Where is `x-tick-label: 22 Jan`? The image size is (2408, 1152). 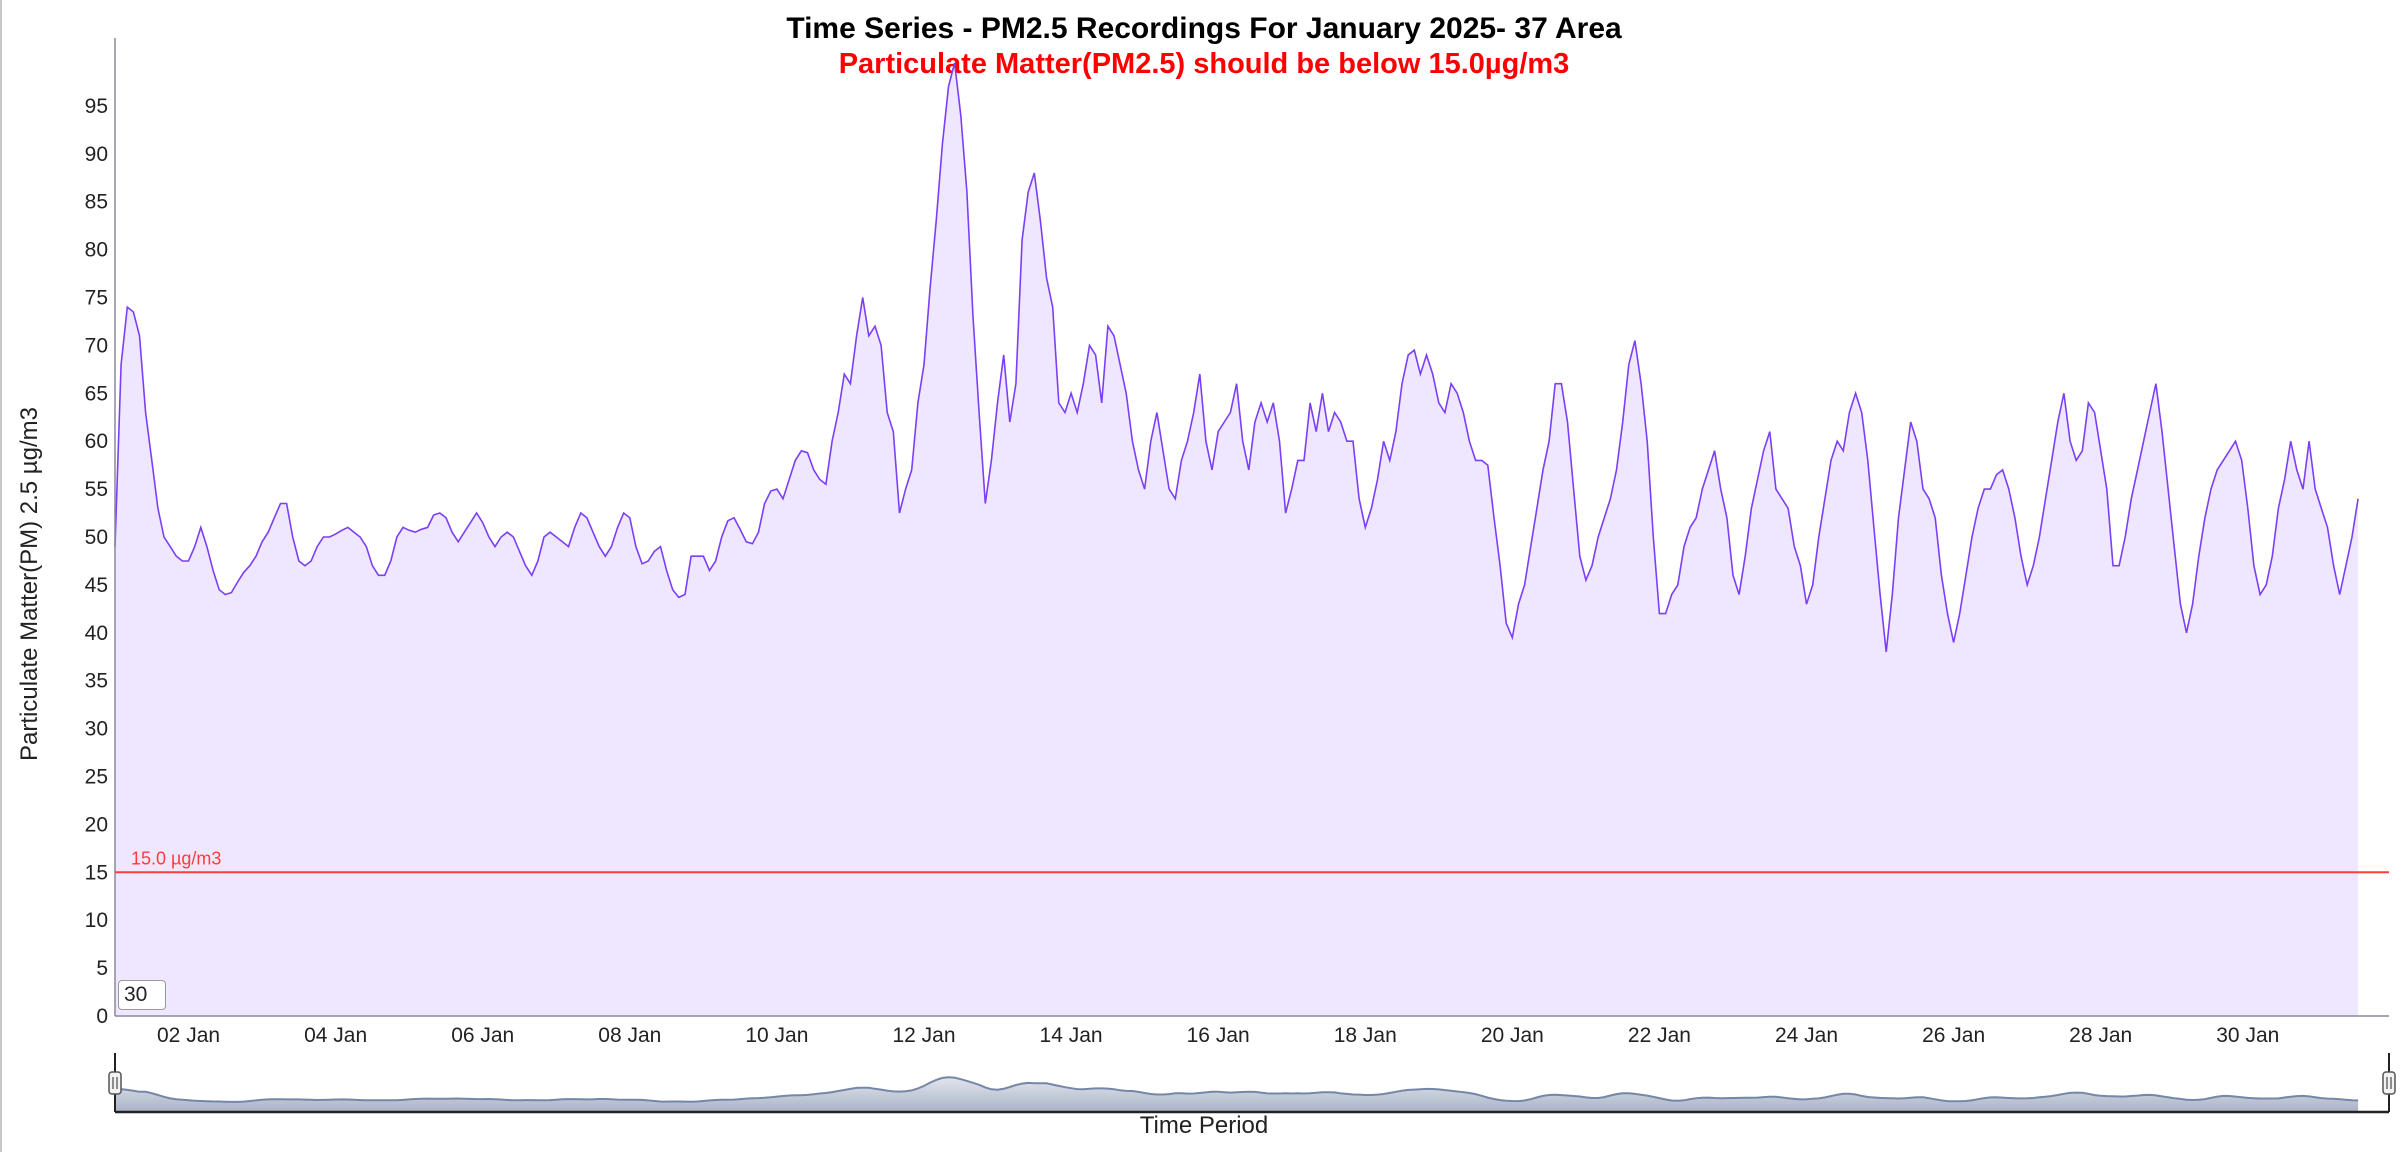 x-tick-label: 22 Jan is located at coordinates (1659, 1035).